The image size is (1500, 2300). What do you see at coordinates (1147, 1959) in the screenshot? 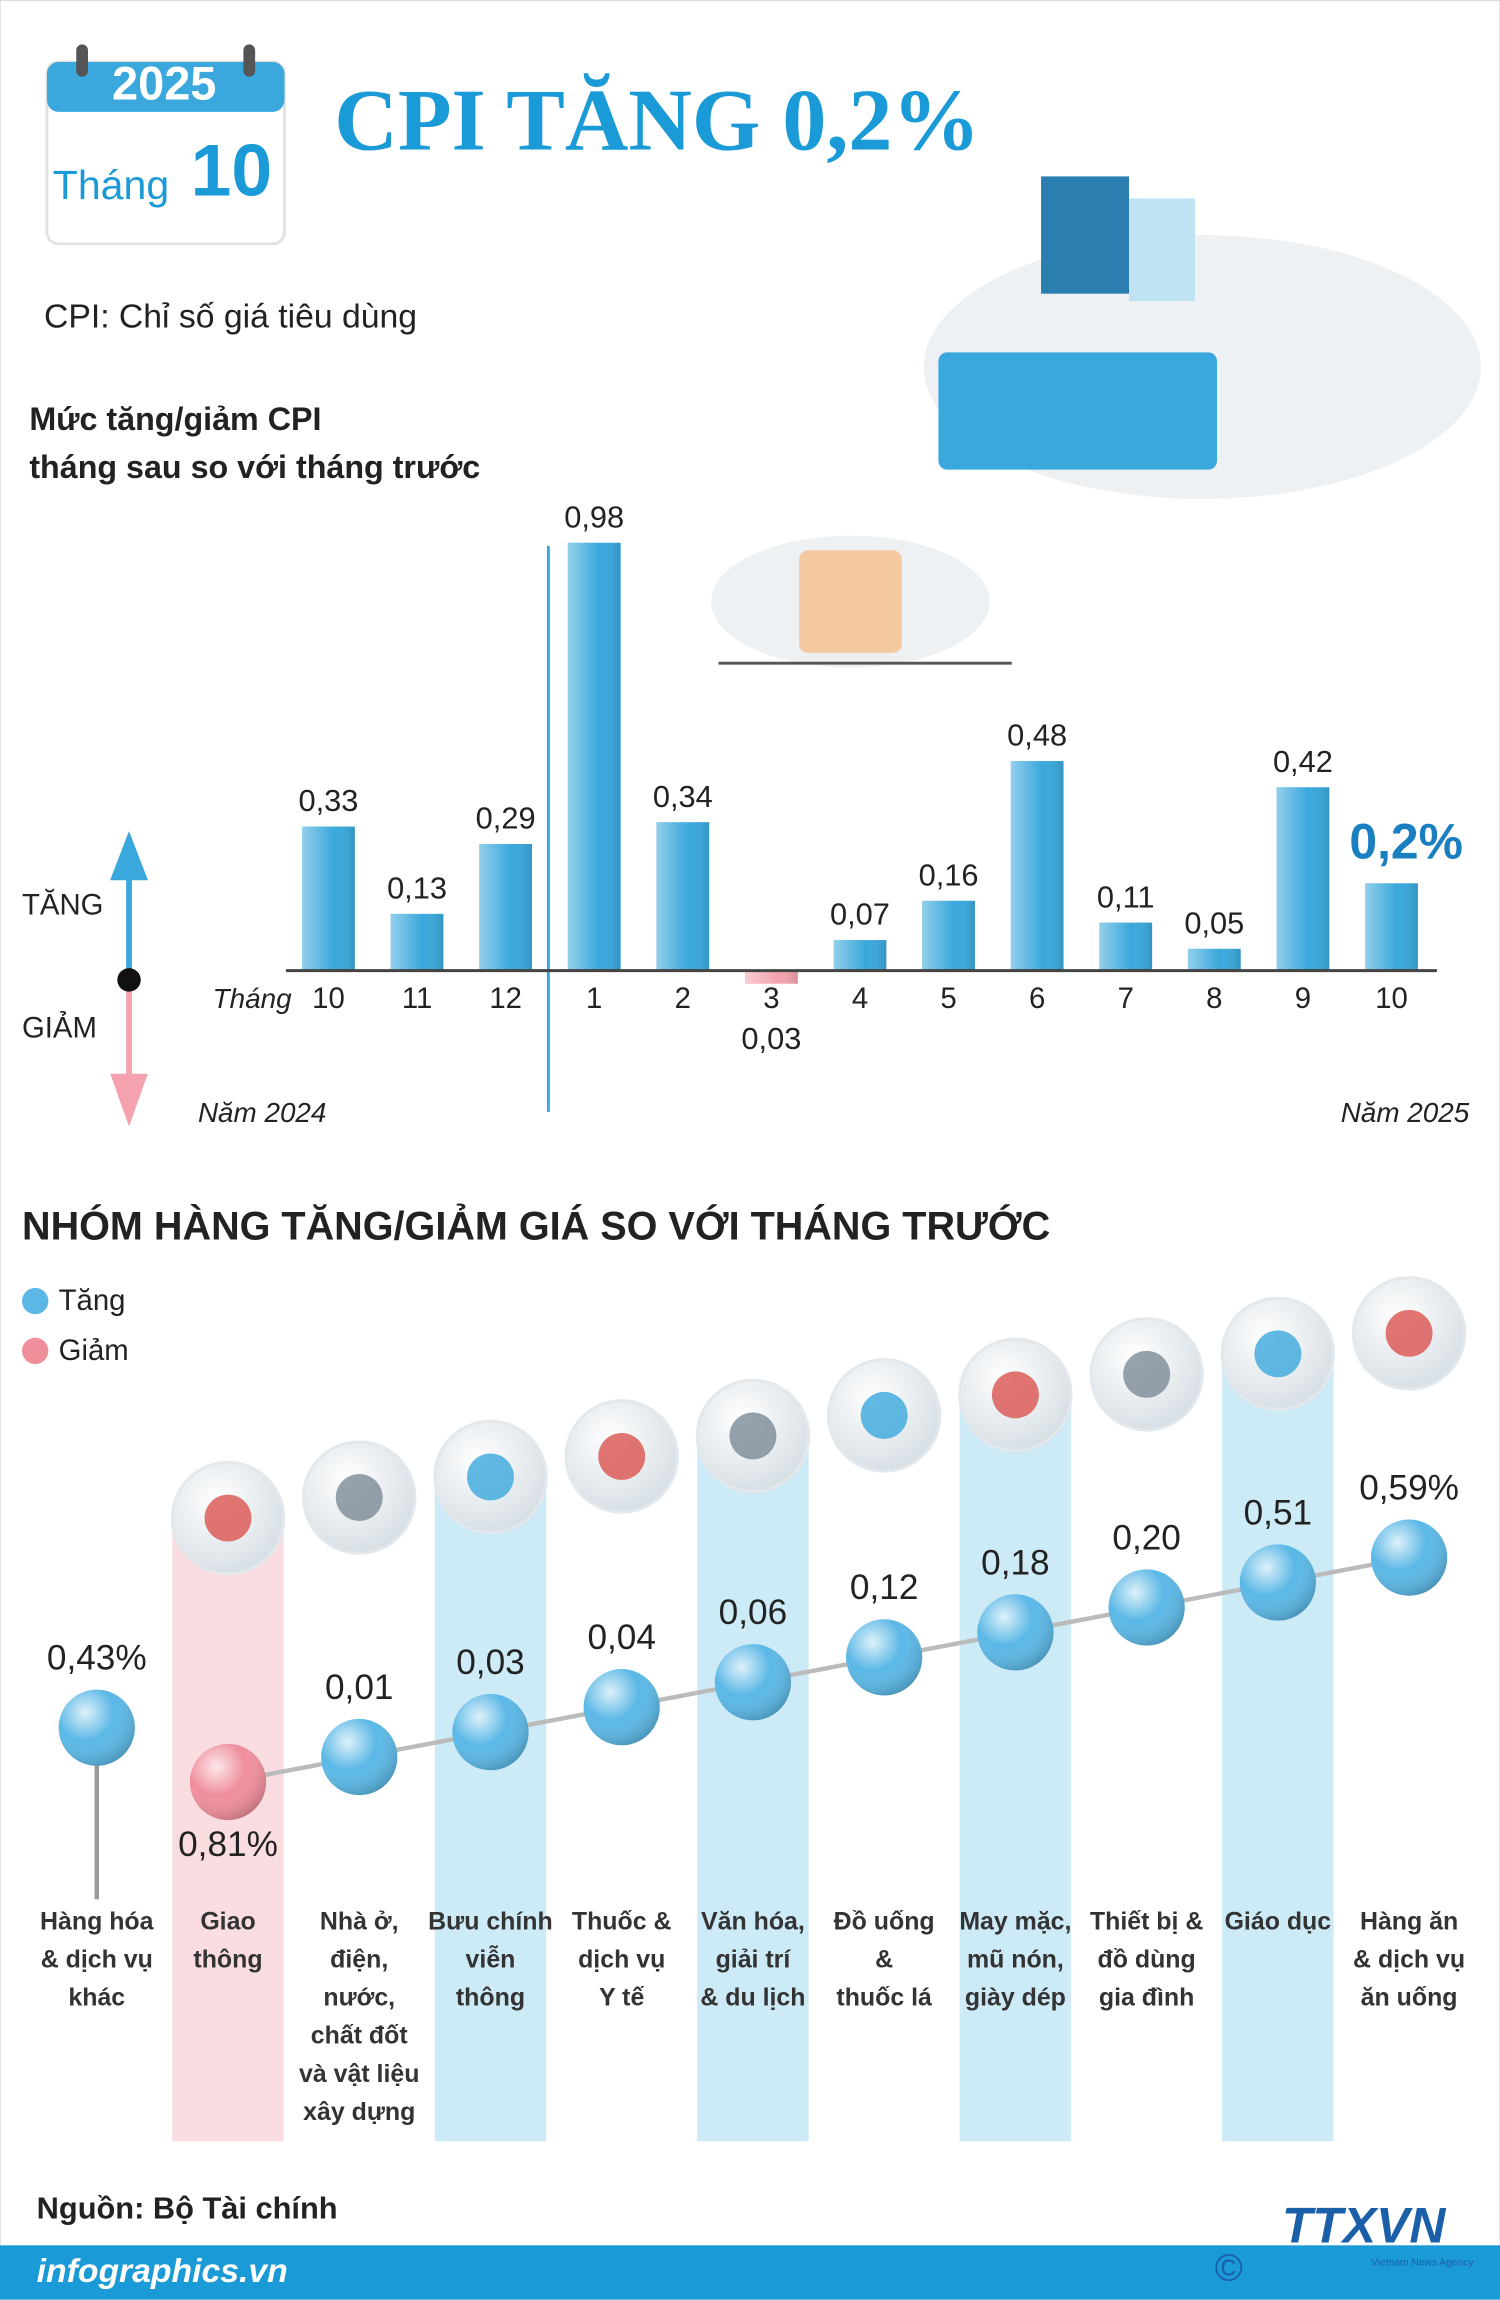
I see `category-label: đồ dùng` at bounding box center [1147, 1959].